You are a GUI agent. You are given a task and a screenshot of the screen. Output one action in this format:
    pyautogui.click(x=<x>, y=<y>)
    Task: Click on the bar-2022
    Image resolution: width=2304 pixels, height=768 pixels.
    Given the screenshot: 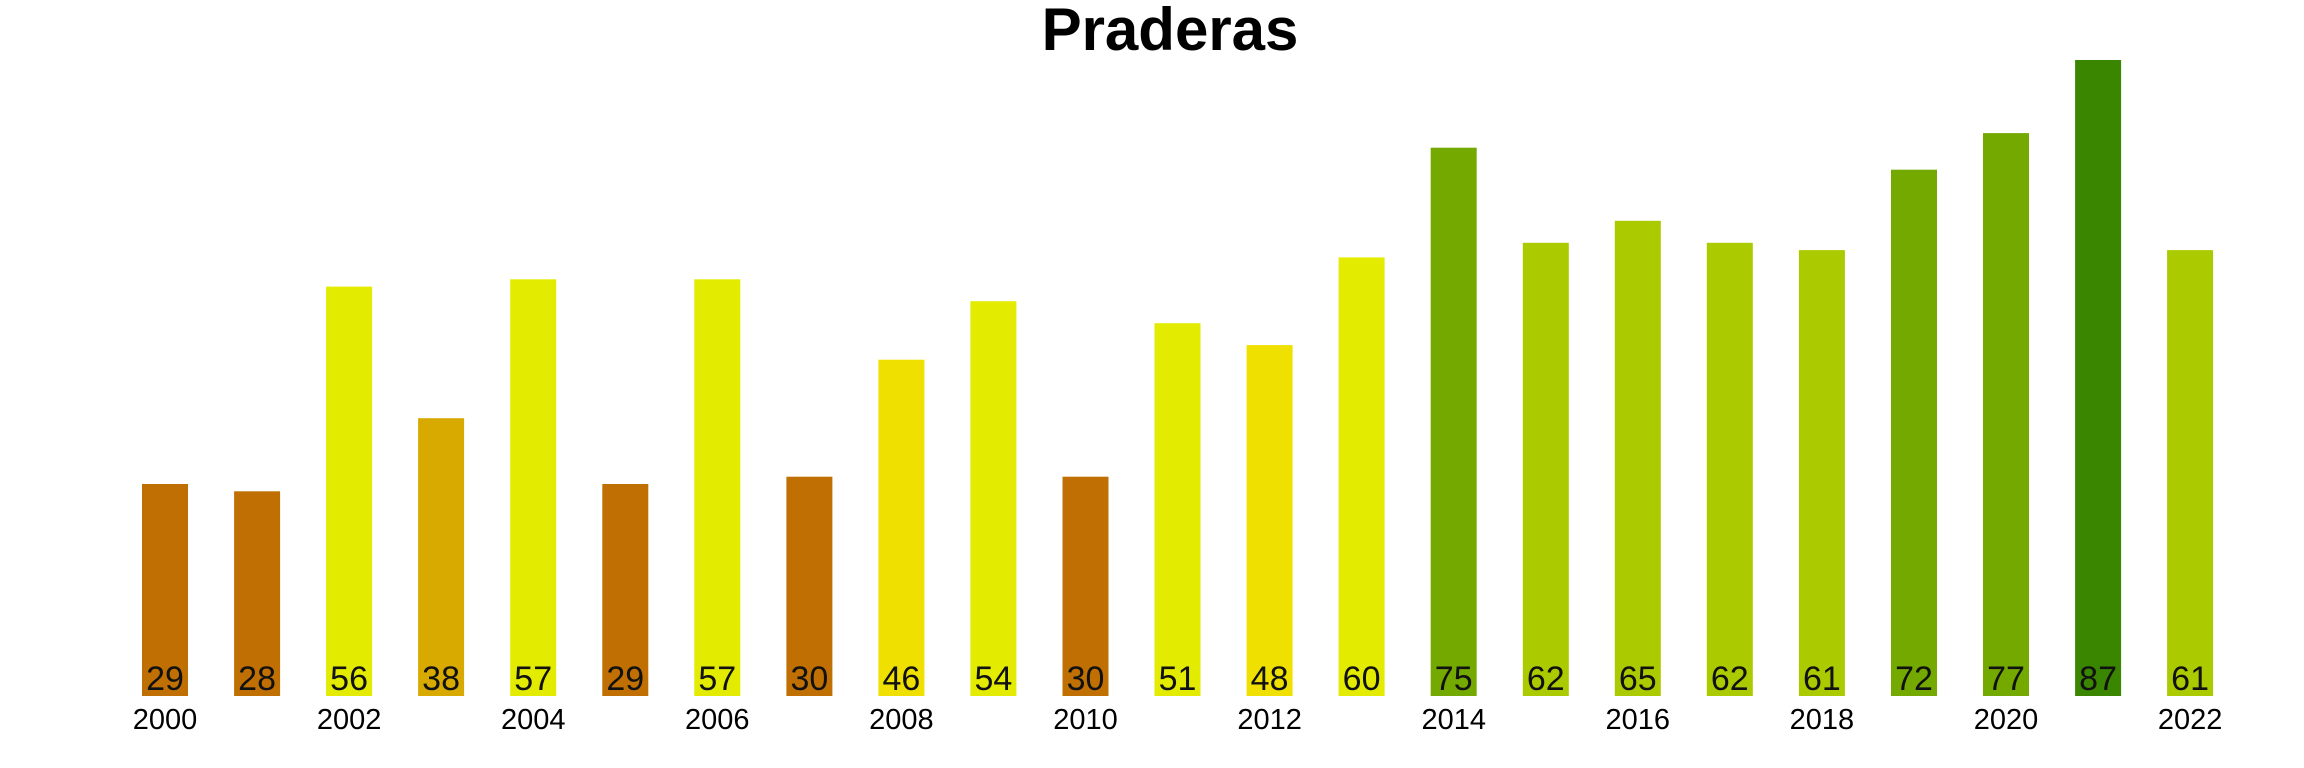 What is the action you would take?
    pyautogui.click(x=2190, y=473)
    